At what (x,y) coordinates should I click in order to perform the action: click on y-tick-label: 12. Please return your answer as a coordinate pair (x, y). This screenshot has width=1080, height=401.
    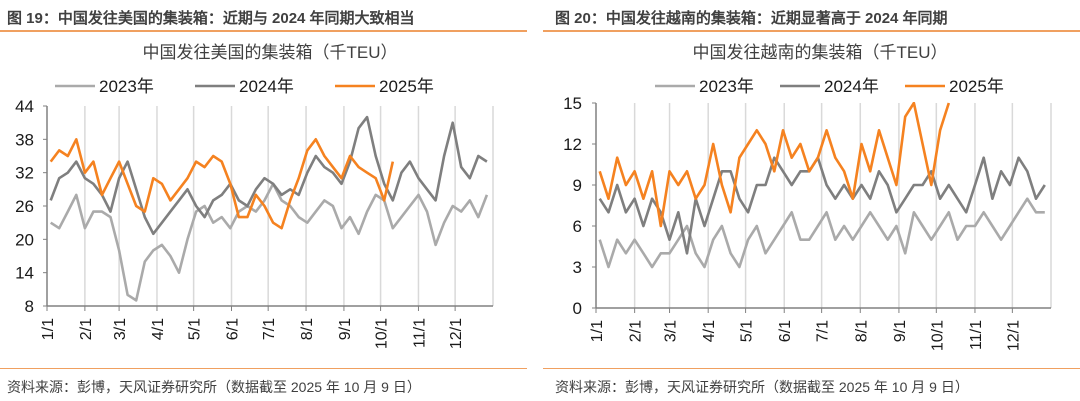
    Looking at the image, I should click on (572, 144).